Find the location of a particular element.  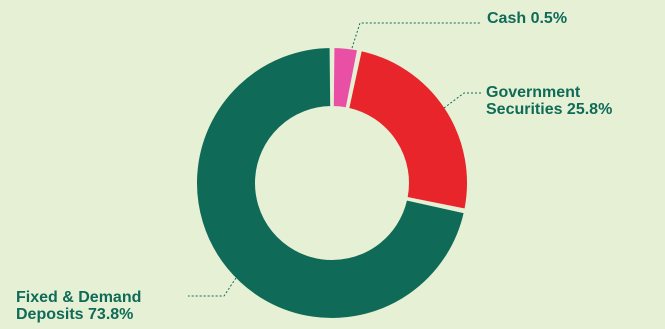

leader-line-fixed-demand-deposits is located at coordinates (212, 287).